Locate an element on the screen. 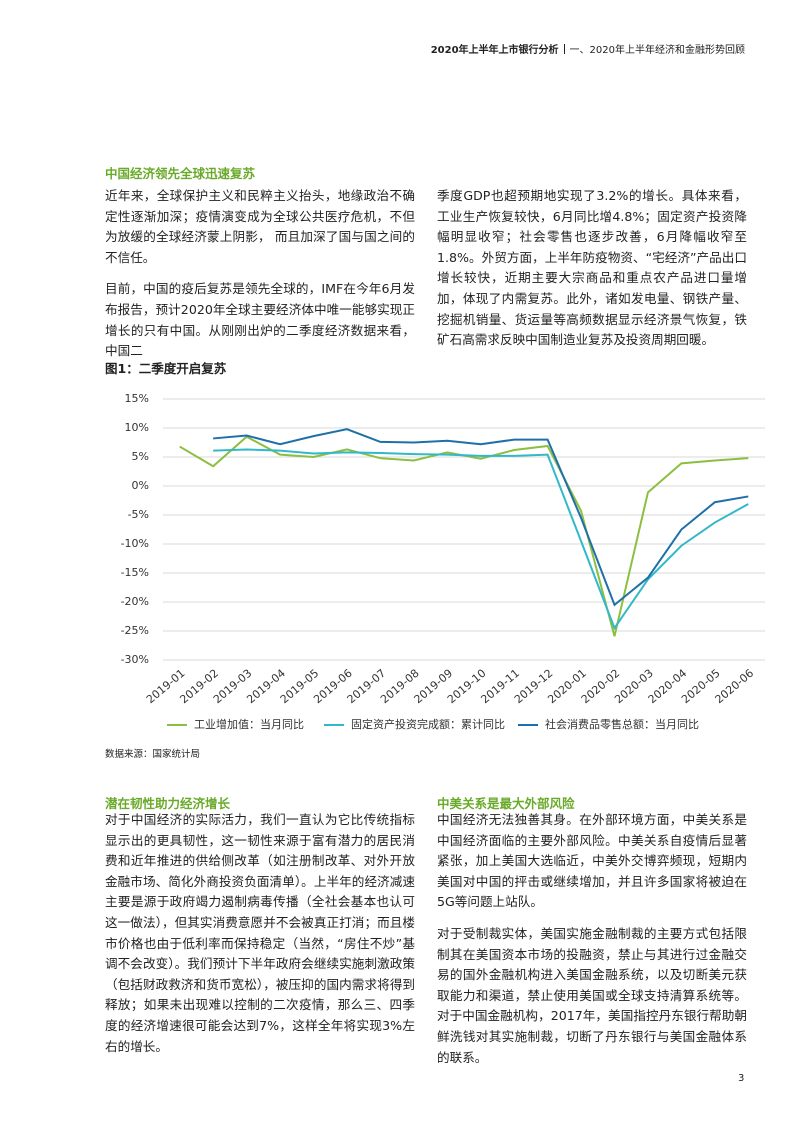 The image size is (793, 1122). header: 2020年上半年上市银行分析 一、2020年上半年经济和金融形势回顾 is located at coordinates (588, 48).